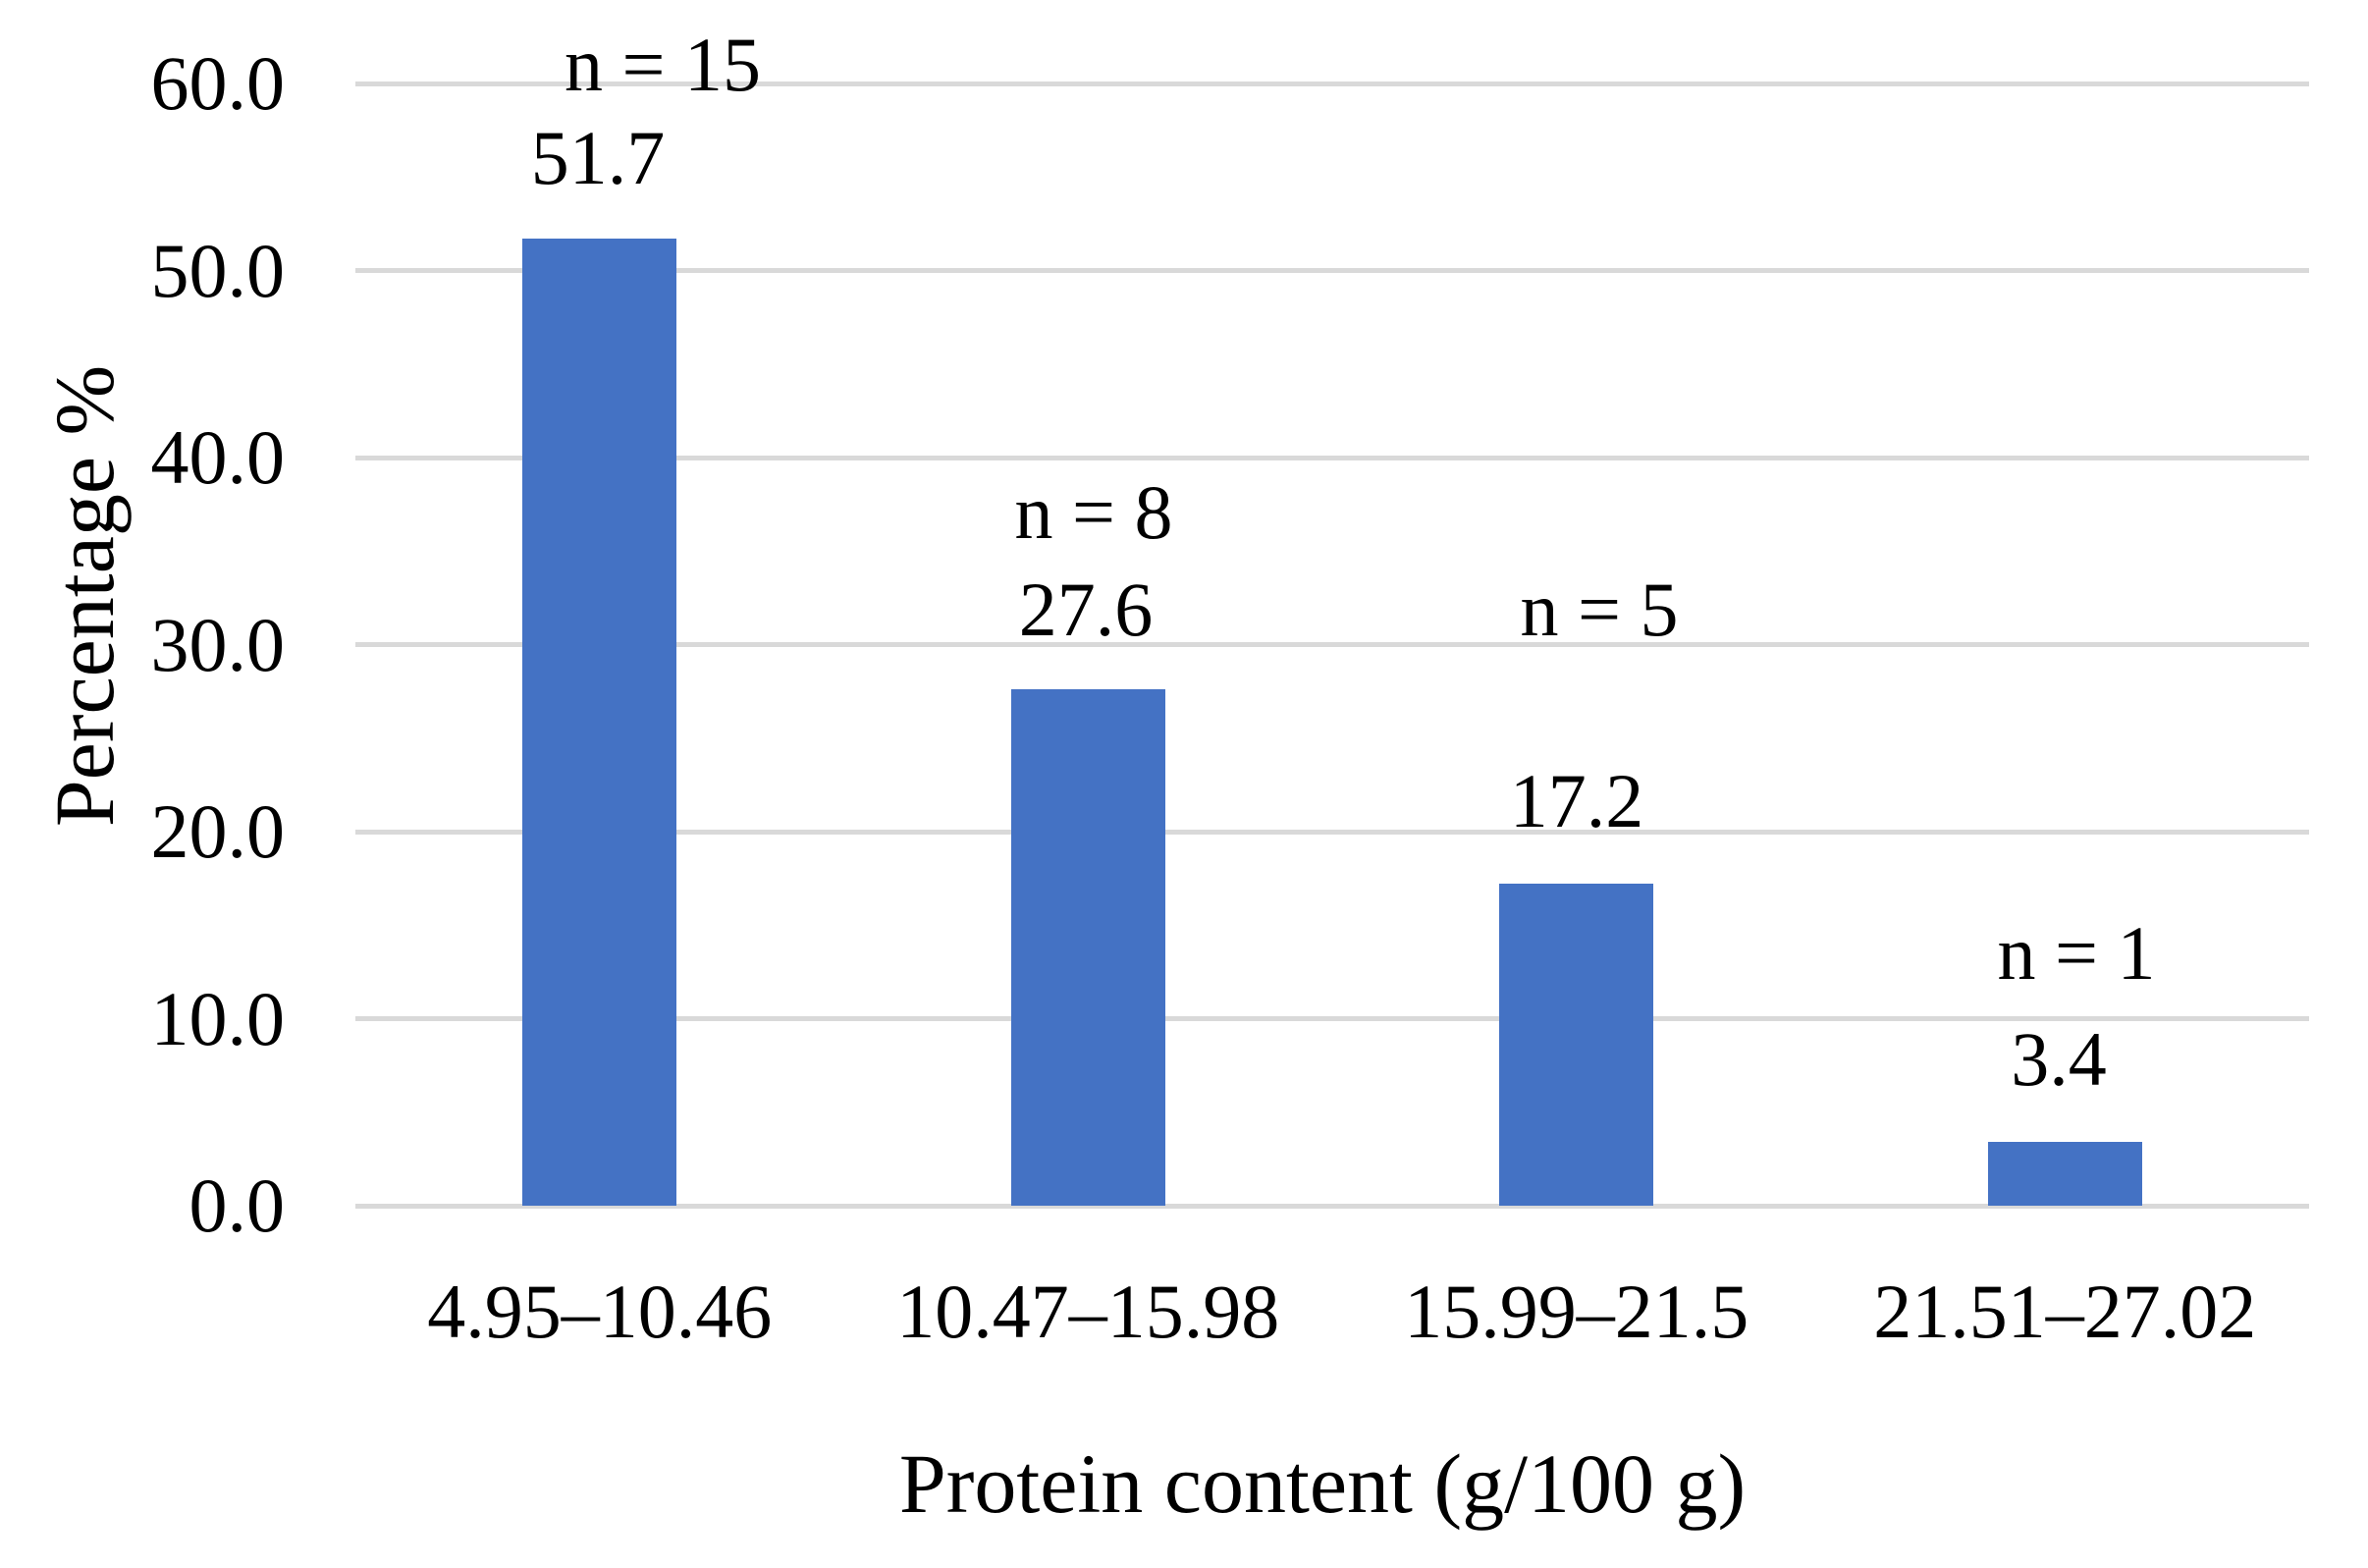 This screenshot has height=1568, width=2368. I want to click on y-tick-label: 40.0, so click(218, 457).